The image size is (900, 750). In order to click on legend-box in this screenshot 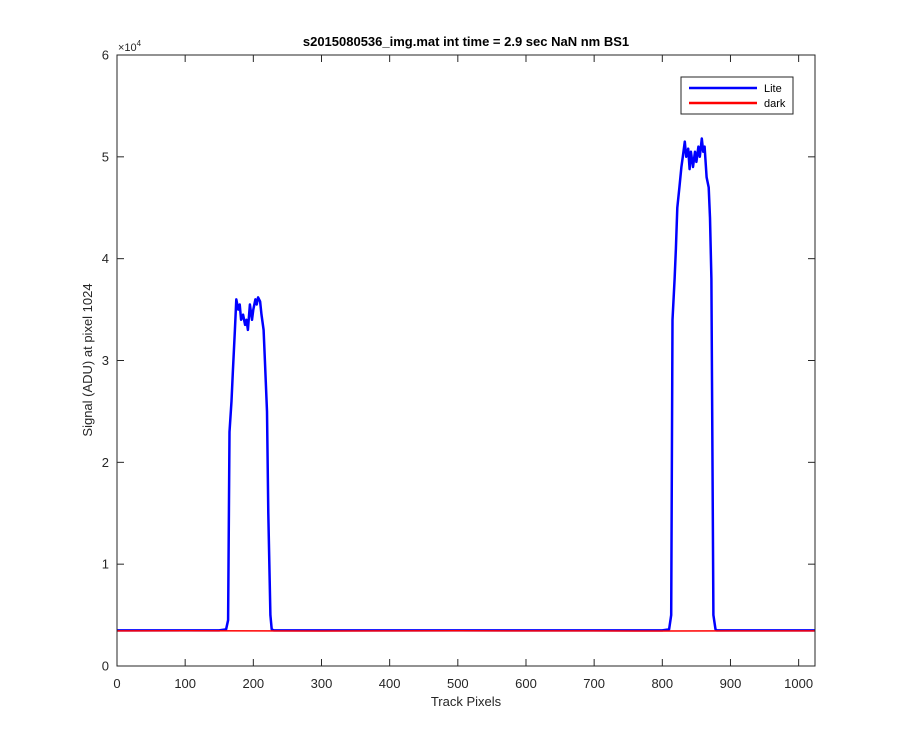, I will do `click(737, 95)`.